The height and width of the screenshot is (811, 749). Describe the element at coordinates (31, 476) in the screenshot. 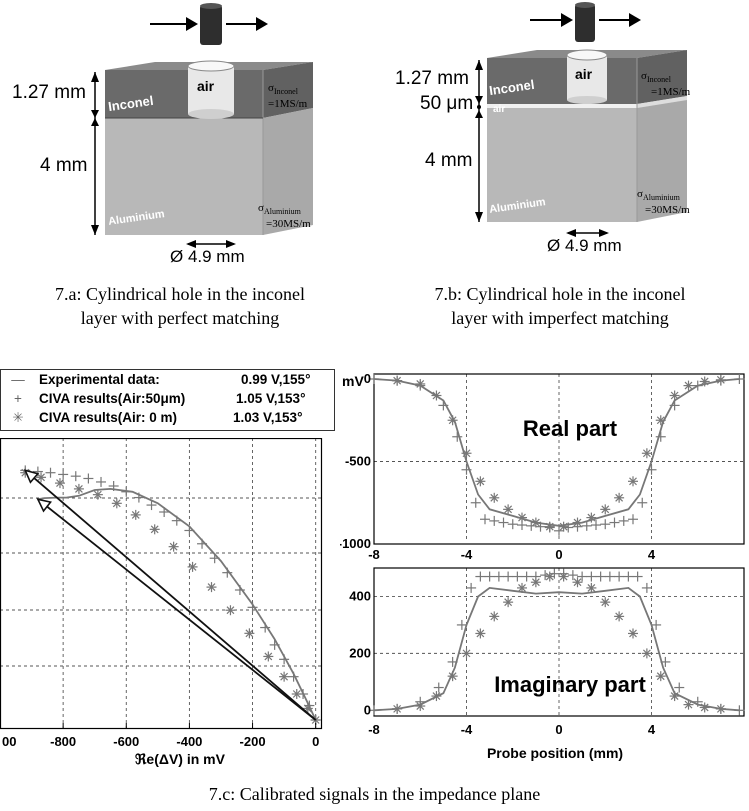

I see `phase-arrowhead` at that location.